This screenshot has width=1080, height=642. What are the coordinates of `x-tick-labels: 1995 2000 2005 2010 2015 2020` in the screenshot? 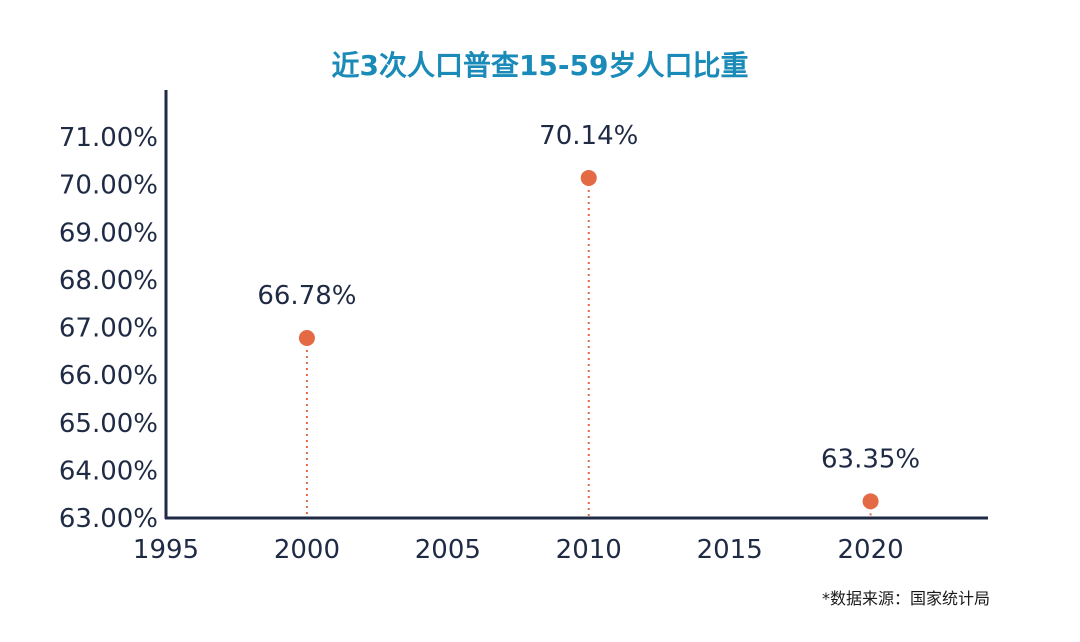 It's located at (518, 550).